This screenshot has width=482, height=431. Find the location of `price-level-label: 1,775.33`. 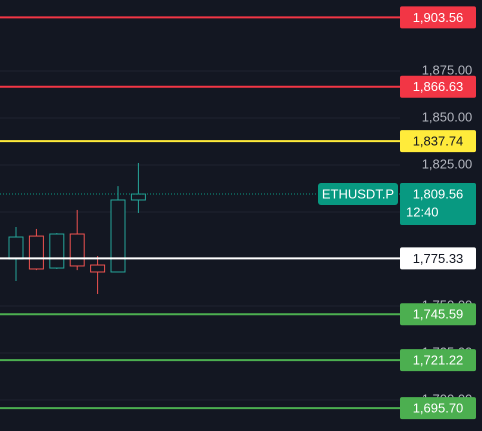

price-level-label: 1,775.33 is located at coordinates (438, 258).